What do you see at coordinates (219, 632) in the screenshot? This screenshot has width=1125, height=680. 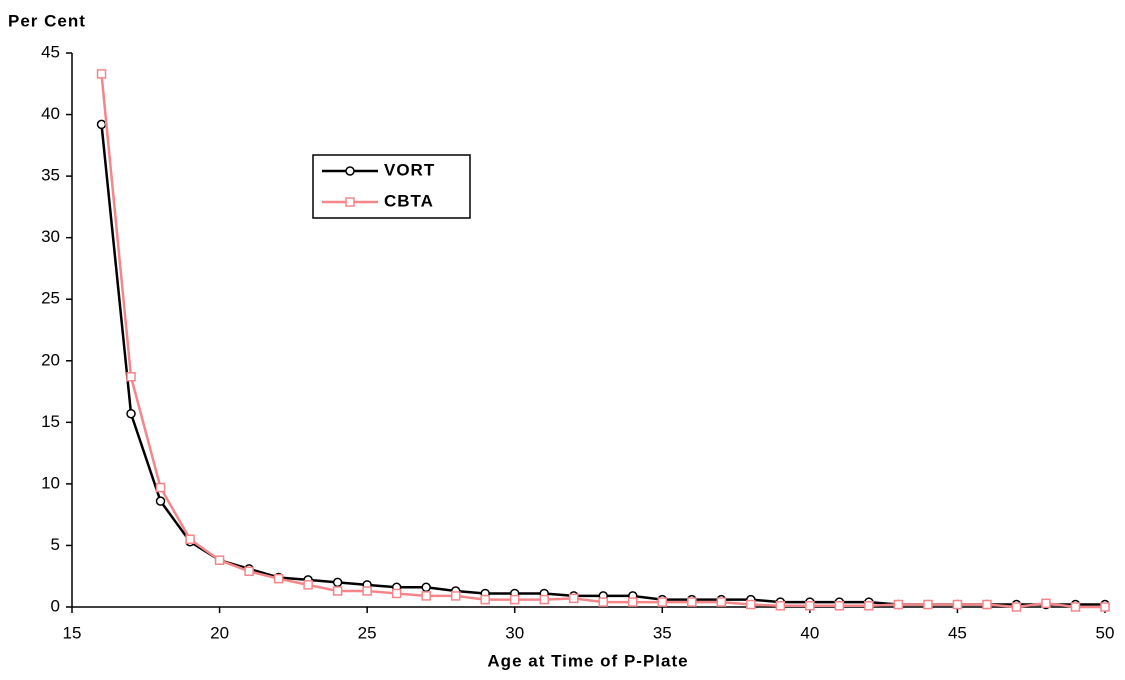 I see `x-tick-label: 20` at bounding box center [219, 632].